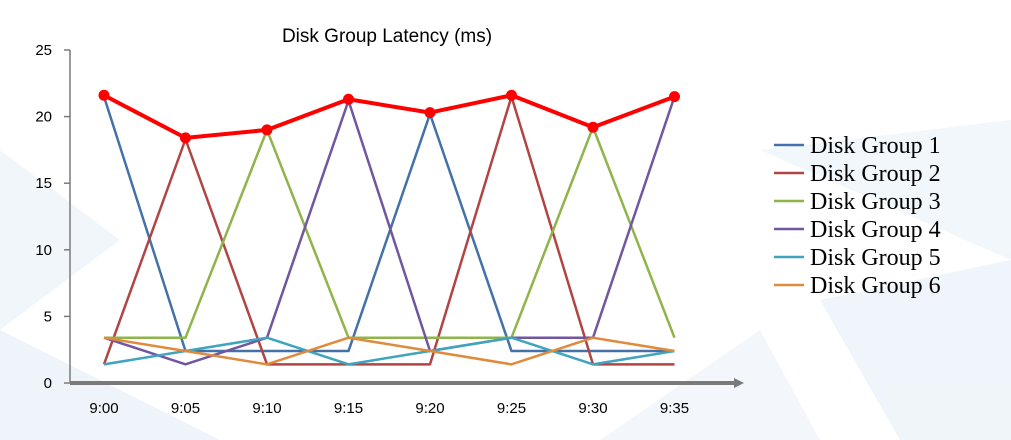 The height and width of the screenshot is (440, 1011). What do you see at coordinates (53, 217) in the screenshot?
I see `y-axis: 0 5 10 15 20 25` at bounding box center [53, 217].